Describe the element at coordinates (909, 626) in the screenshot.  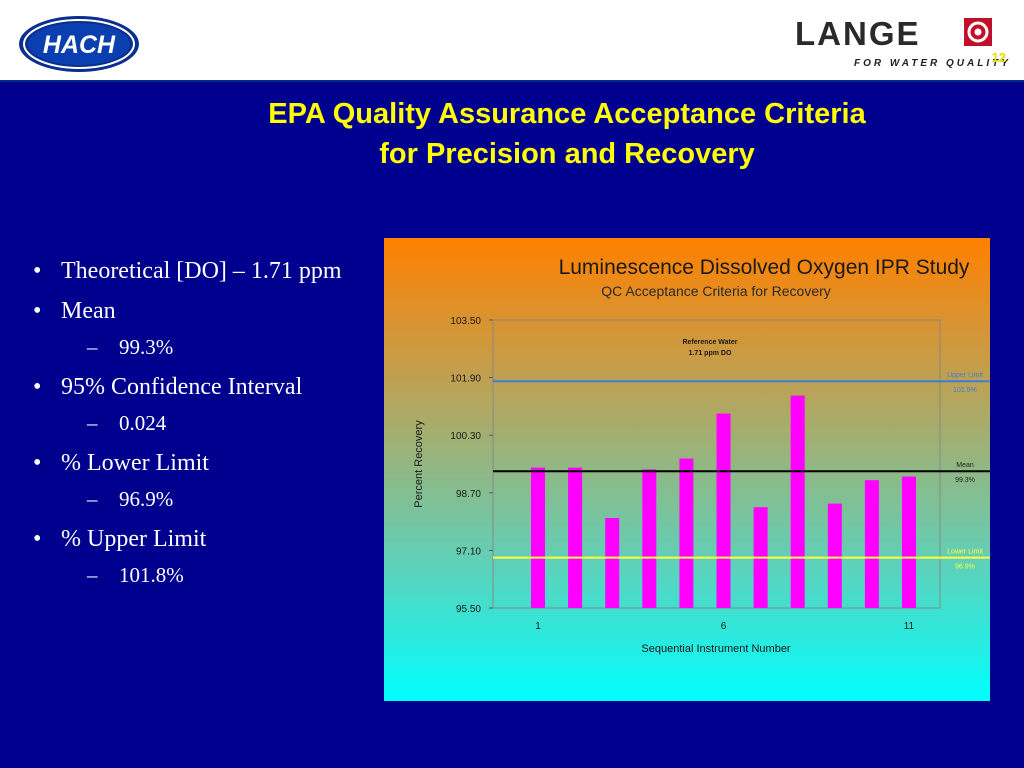
I see `x-tick-label: 11` at that location.